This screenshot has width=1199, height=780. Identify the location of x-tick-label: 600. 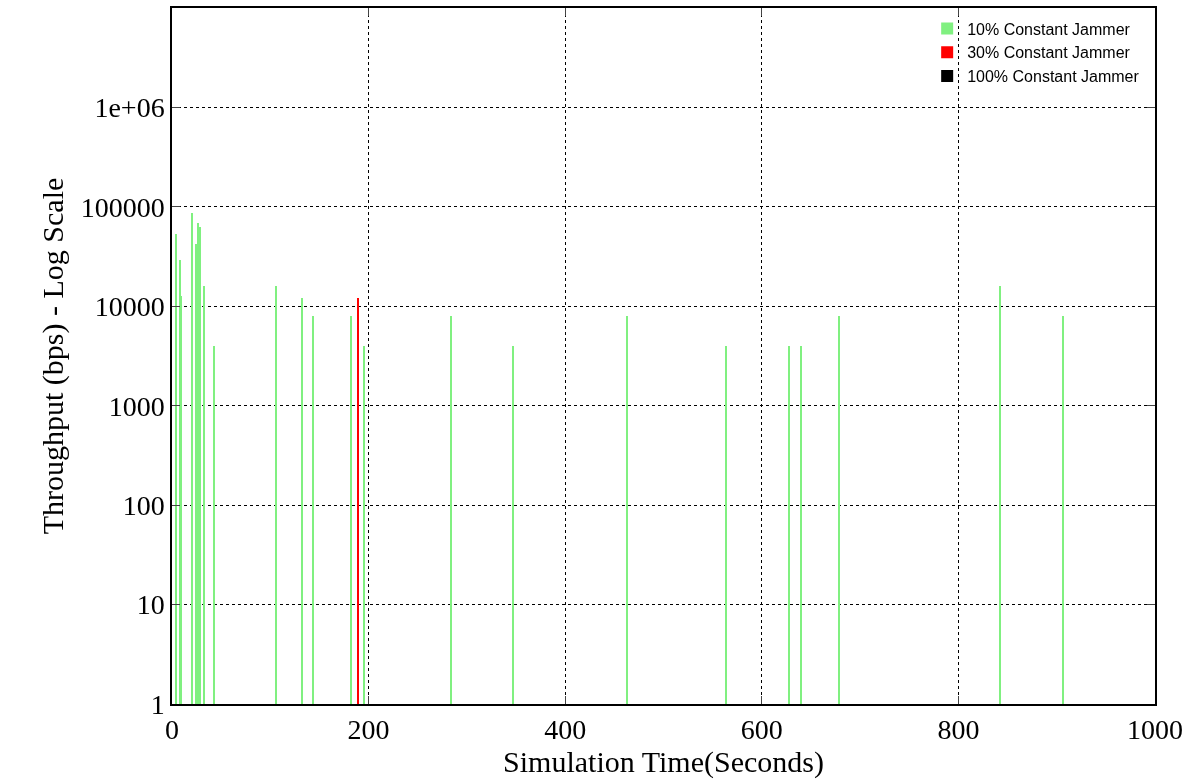
(761, 730).